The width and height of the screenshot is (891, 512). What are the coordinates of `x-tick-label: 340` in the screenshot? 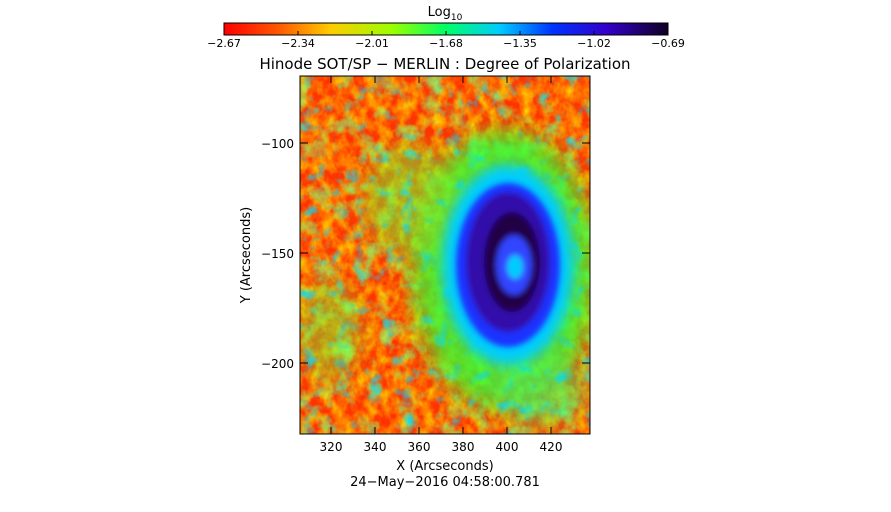 It's located at (375, 447).